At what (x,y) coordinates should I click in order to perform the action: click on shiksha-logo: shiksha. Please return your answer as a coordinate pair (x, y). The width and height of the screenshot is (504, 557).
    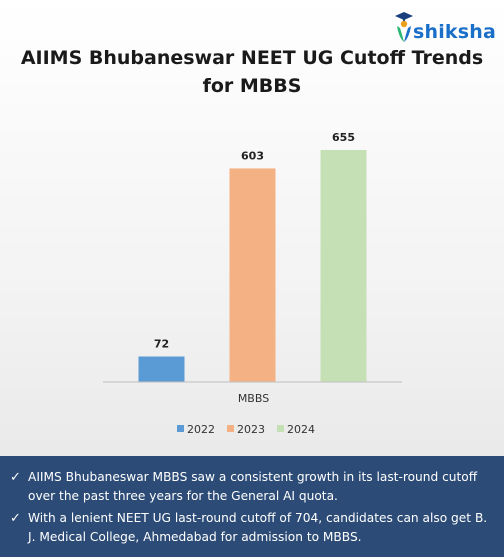
    Looking at the image, I should click on (444, 27).